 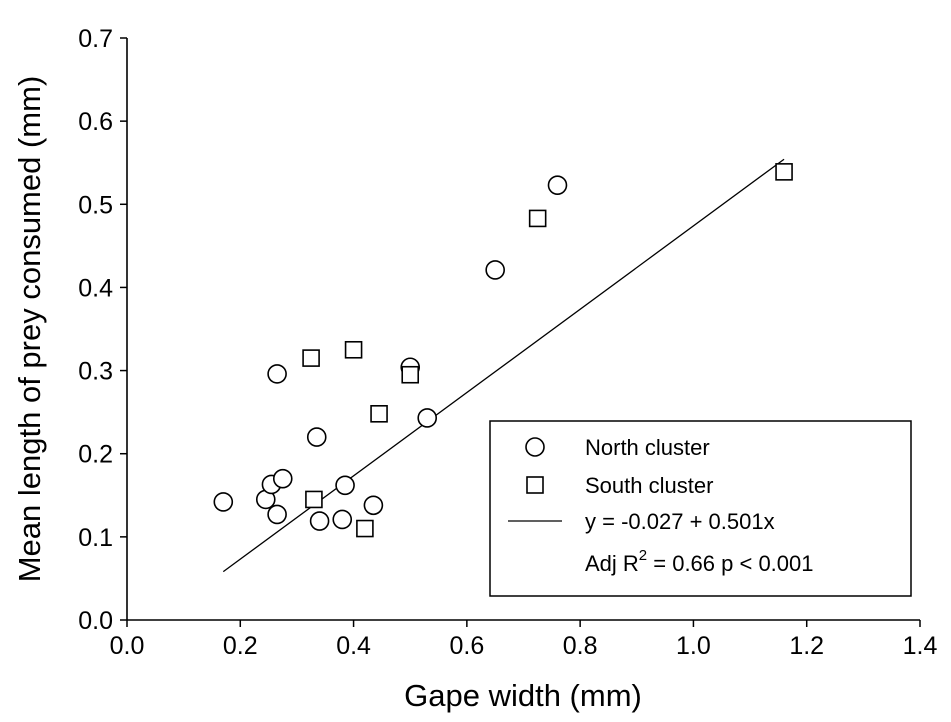 I want to click on legend-box, so click(x=700, y=508).